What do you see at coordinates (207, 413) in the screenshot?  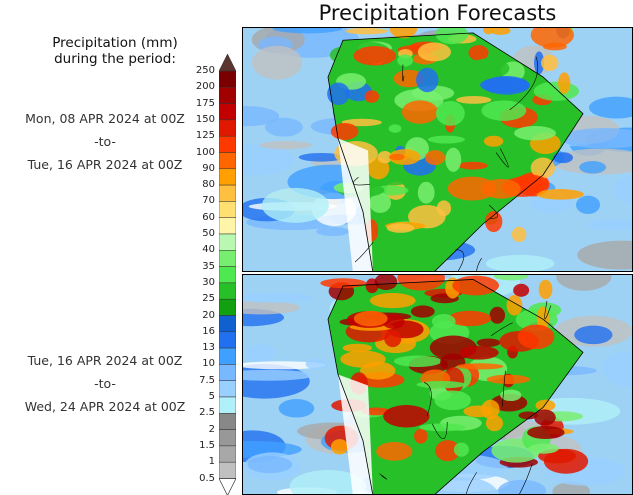 I see `colorbar-tick-label: 2.5` at bounding box center [207, 413].